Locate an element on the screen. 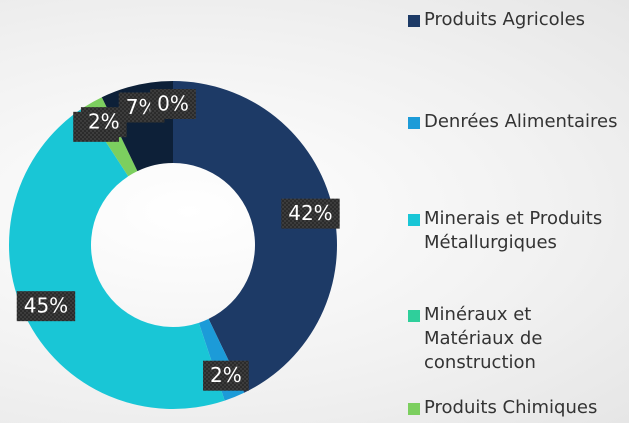 The width and height of the screenshot is (629, 423). legend-item: Produits Chimiques is located at coordinates (518, 408).